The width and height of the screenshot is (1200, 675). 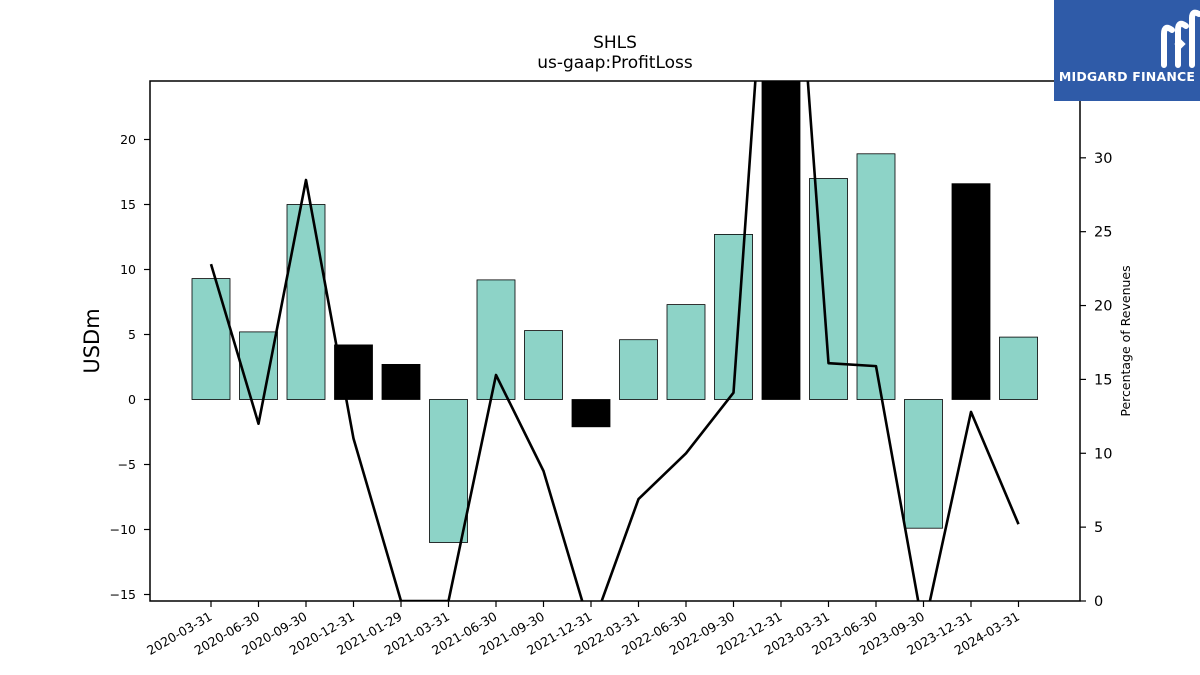 I want to click on y2-tick-label: 20, so click(x=1103, y=307).